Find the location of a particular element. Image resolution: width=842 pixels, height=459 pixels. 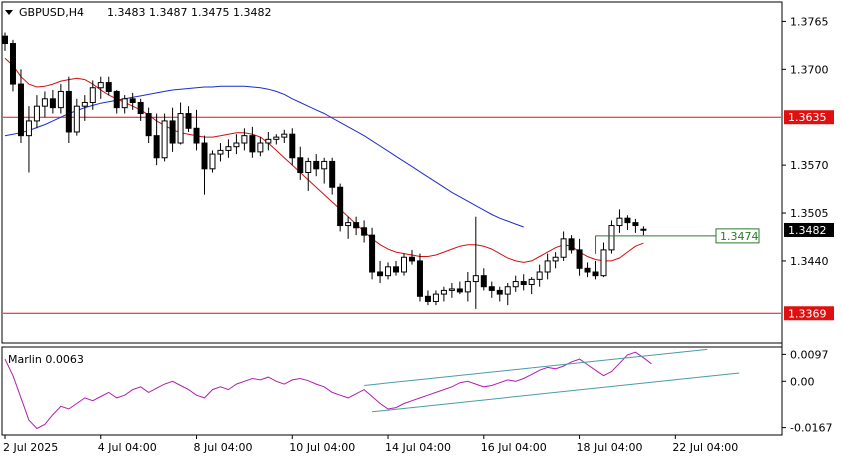

level-label-0: 1.3635 is located at coordinates (807, 117).